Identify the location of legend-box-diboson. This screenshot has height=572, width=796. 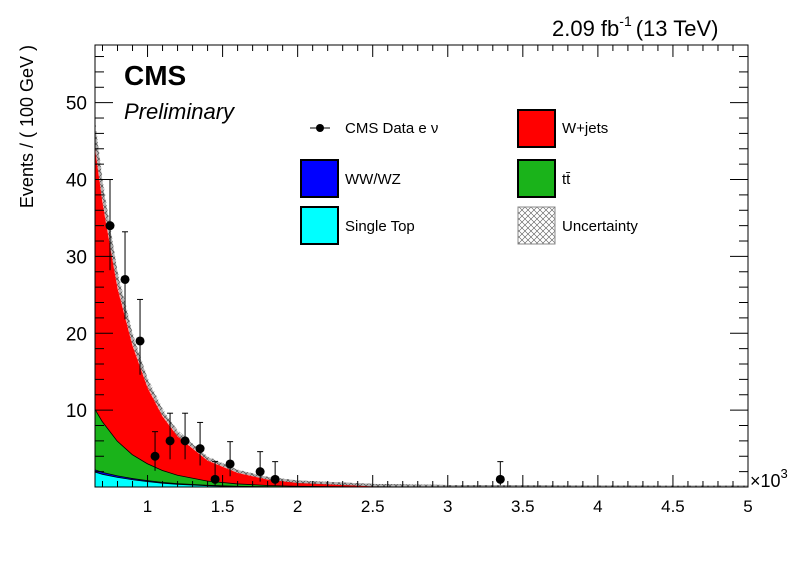
(319, 178).